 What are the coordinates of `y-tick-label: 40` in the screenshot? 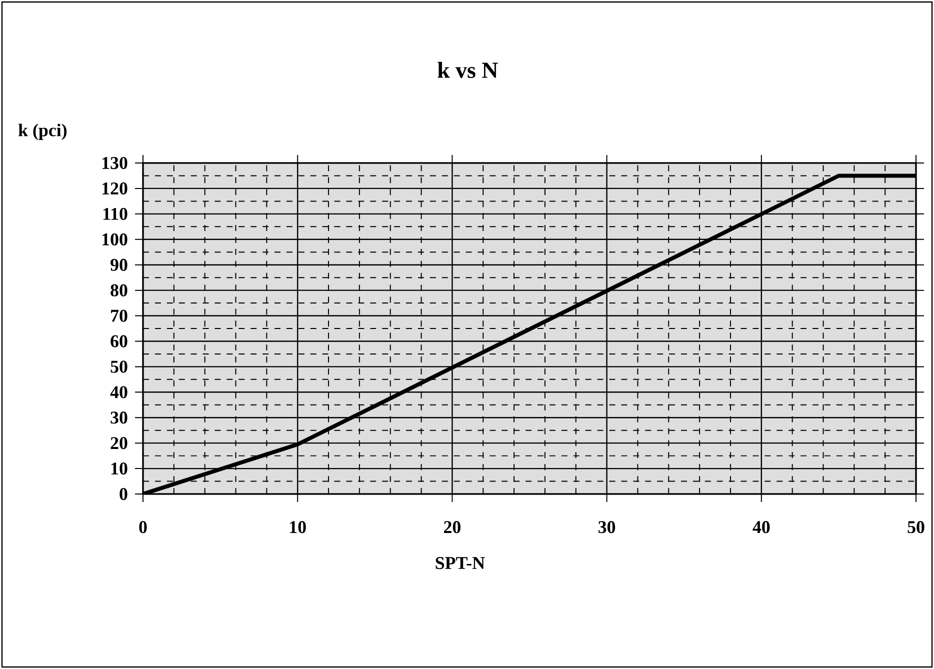 It's located at (119, 392).